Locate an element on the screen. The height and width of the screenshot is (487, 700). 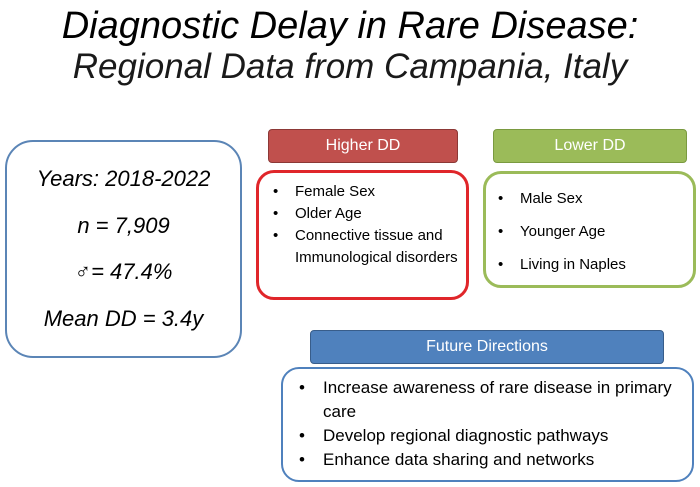
list-item-text: Living in Naples is located at coordinates (573, 264).